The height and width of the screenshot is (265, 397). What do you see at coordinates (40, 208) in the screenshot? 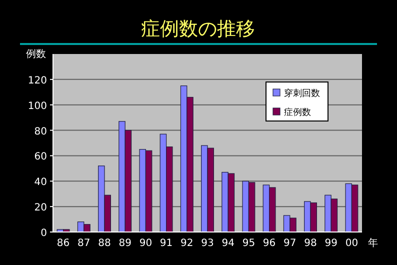
I see `y-tick-label: 20` at bounding box center [40, 208].